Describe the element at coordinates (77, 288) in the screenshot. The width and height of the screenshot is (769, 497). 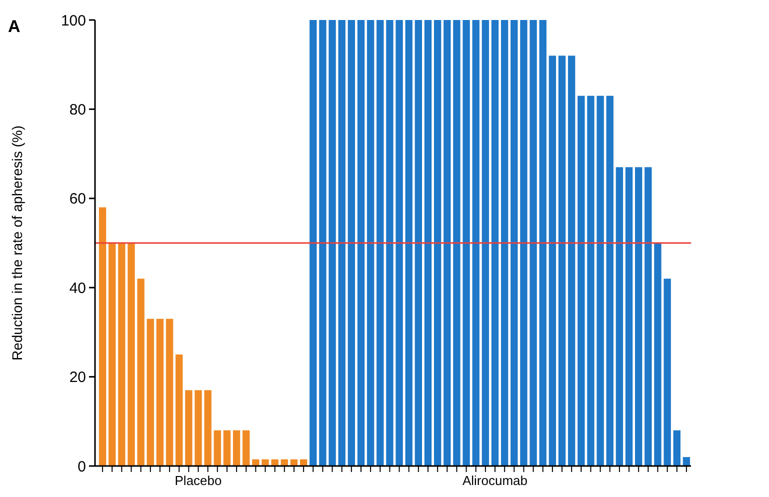
I see `y-tick-label: 40` at that location.